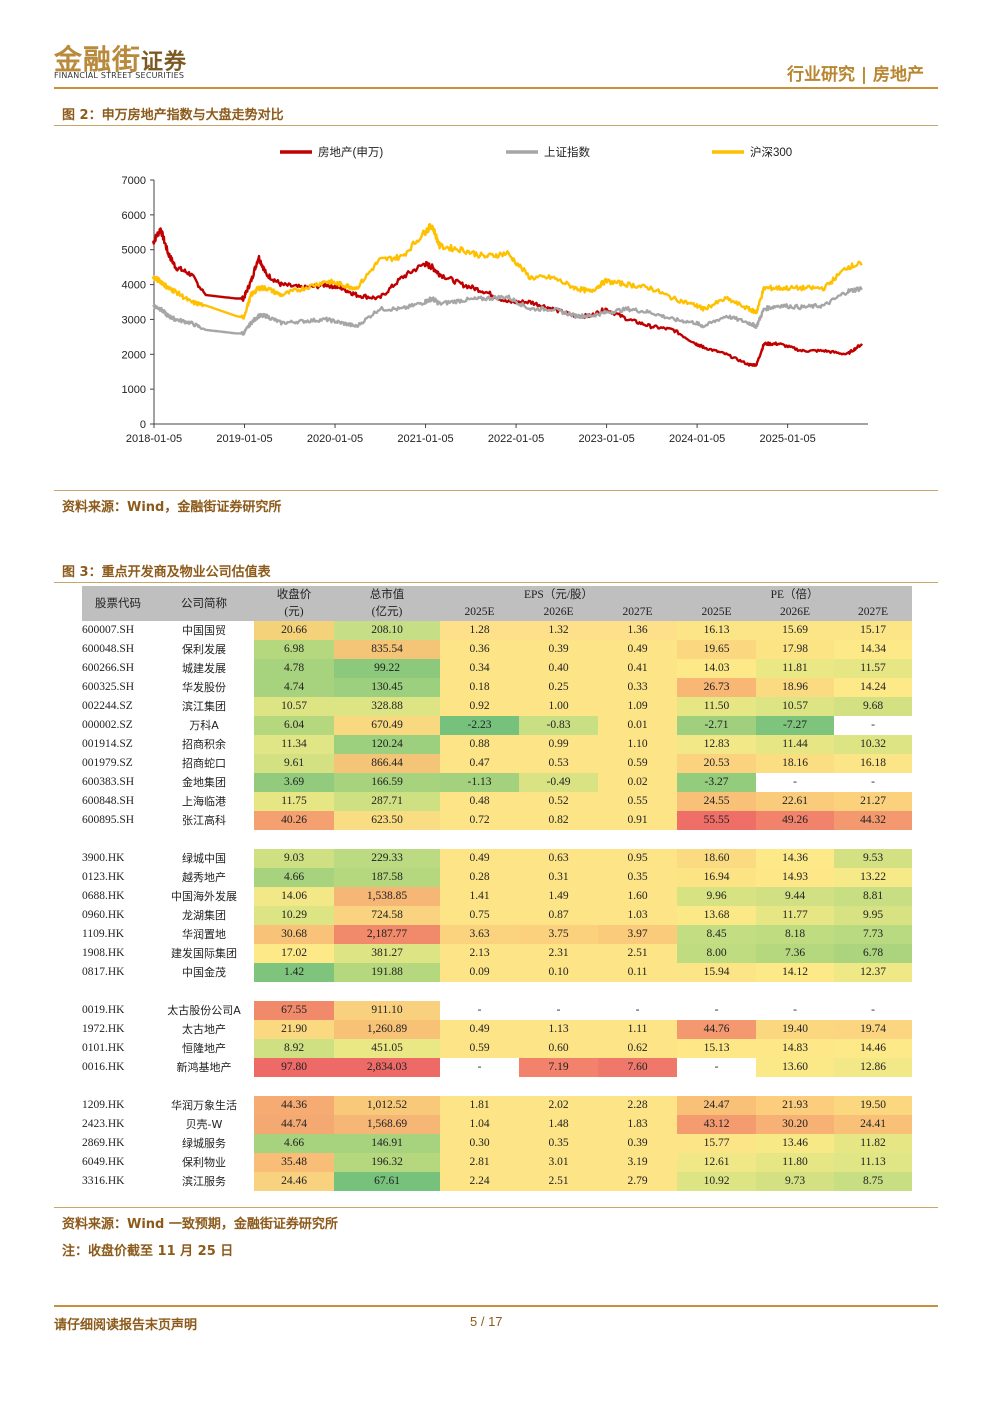  I want to click on market-cap-cell: 1,538.85, so click(387, 896).